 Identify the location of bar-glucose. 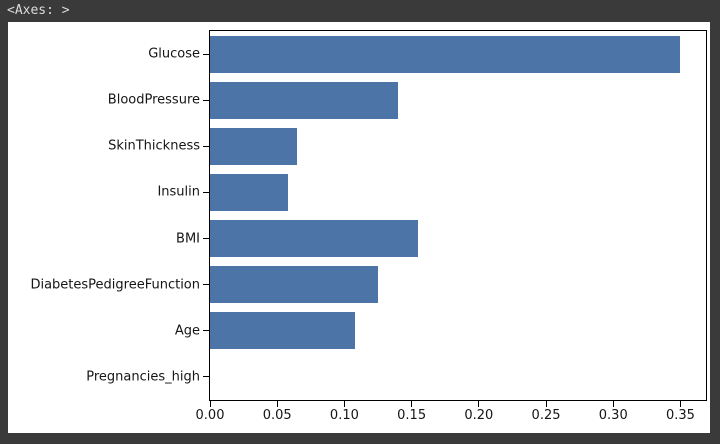
(445, 54).